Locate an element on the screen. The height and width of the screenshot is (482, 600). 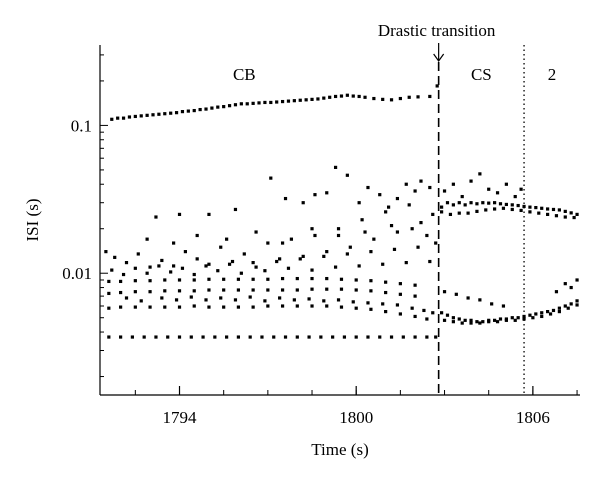
y-tick-label: 0.01 is located at coordinates (77, 273).